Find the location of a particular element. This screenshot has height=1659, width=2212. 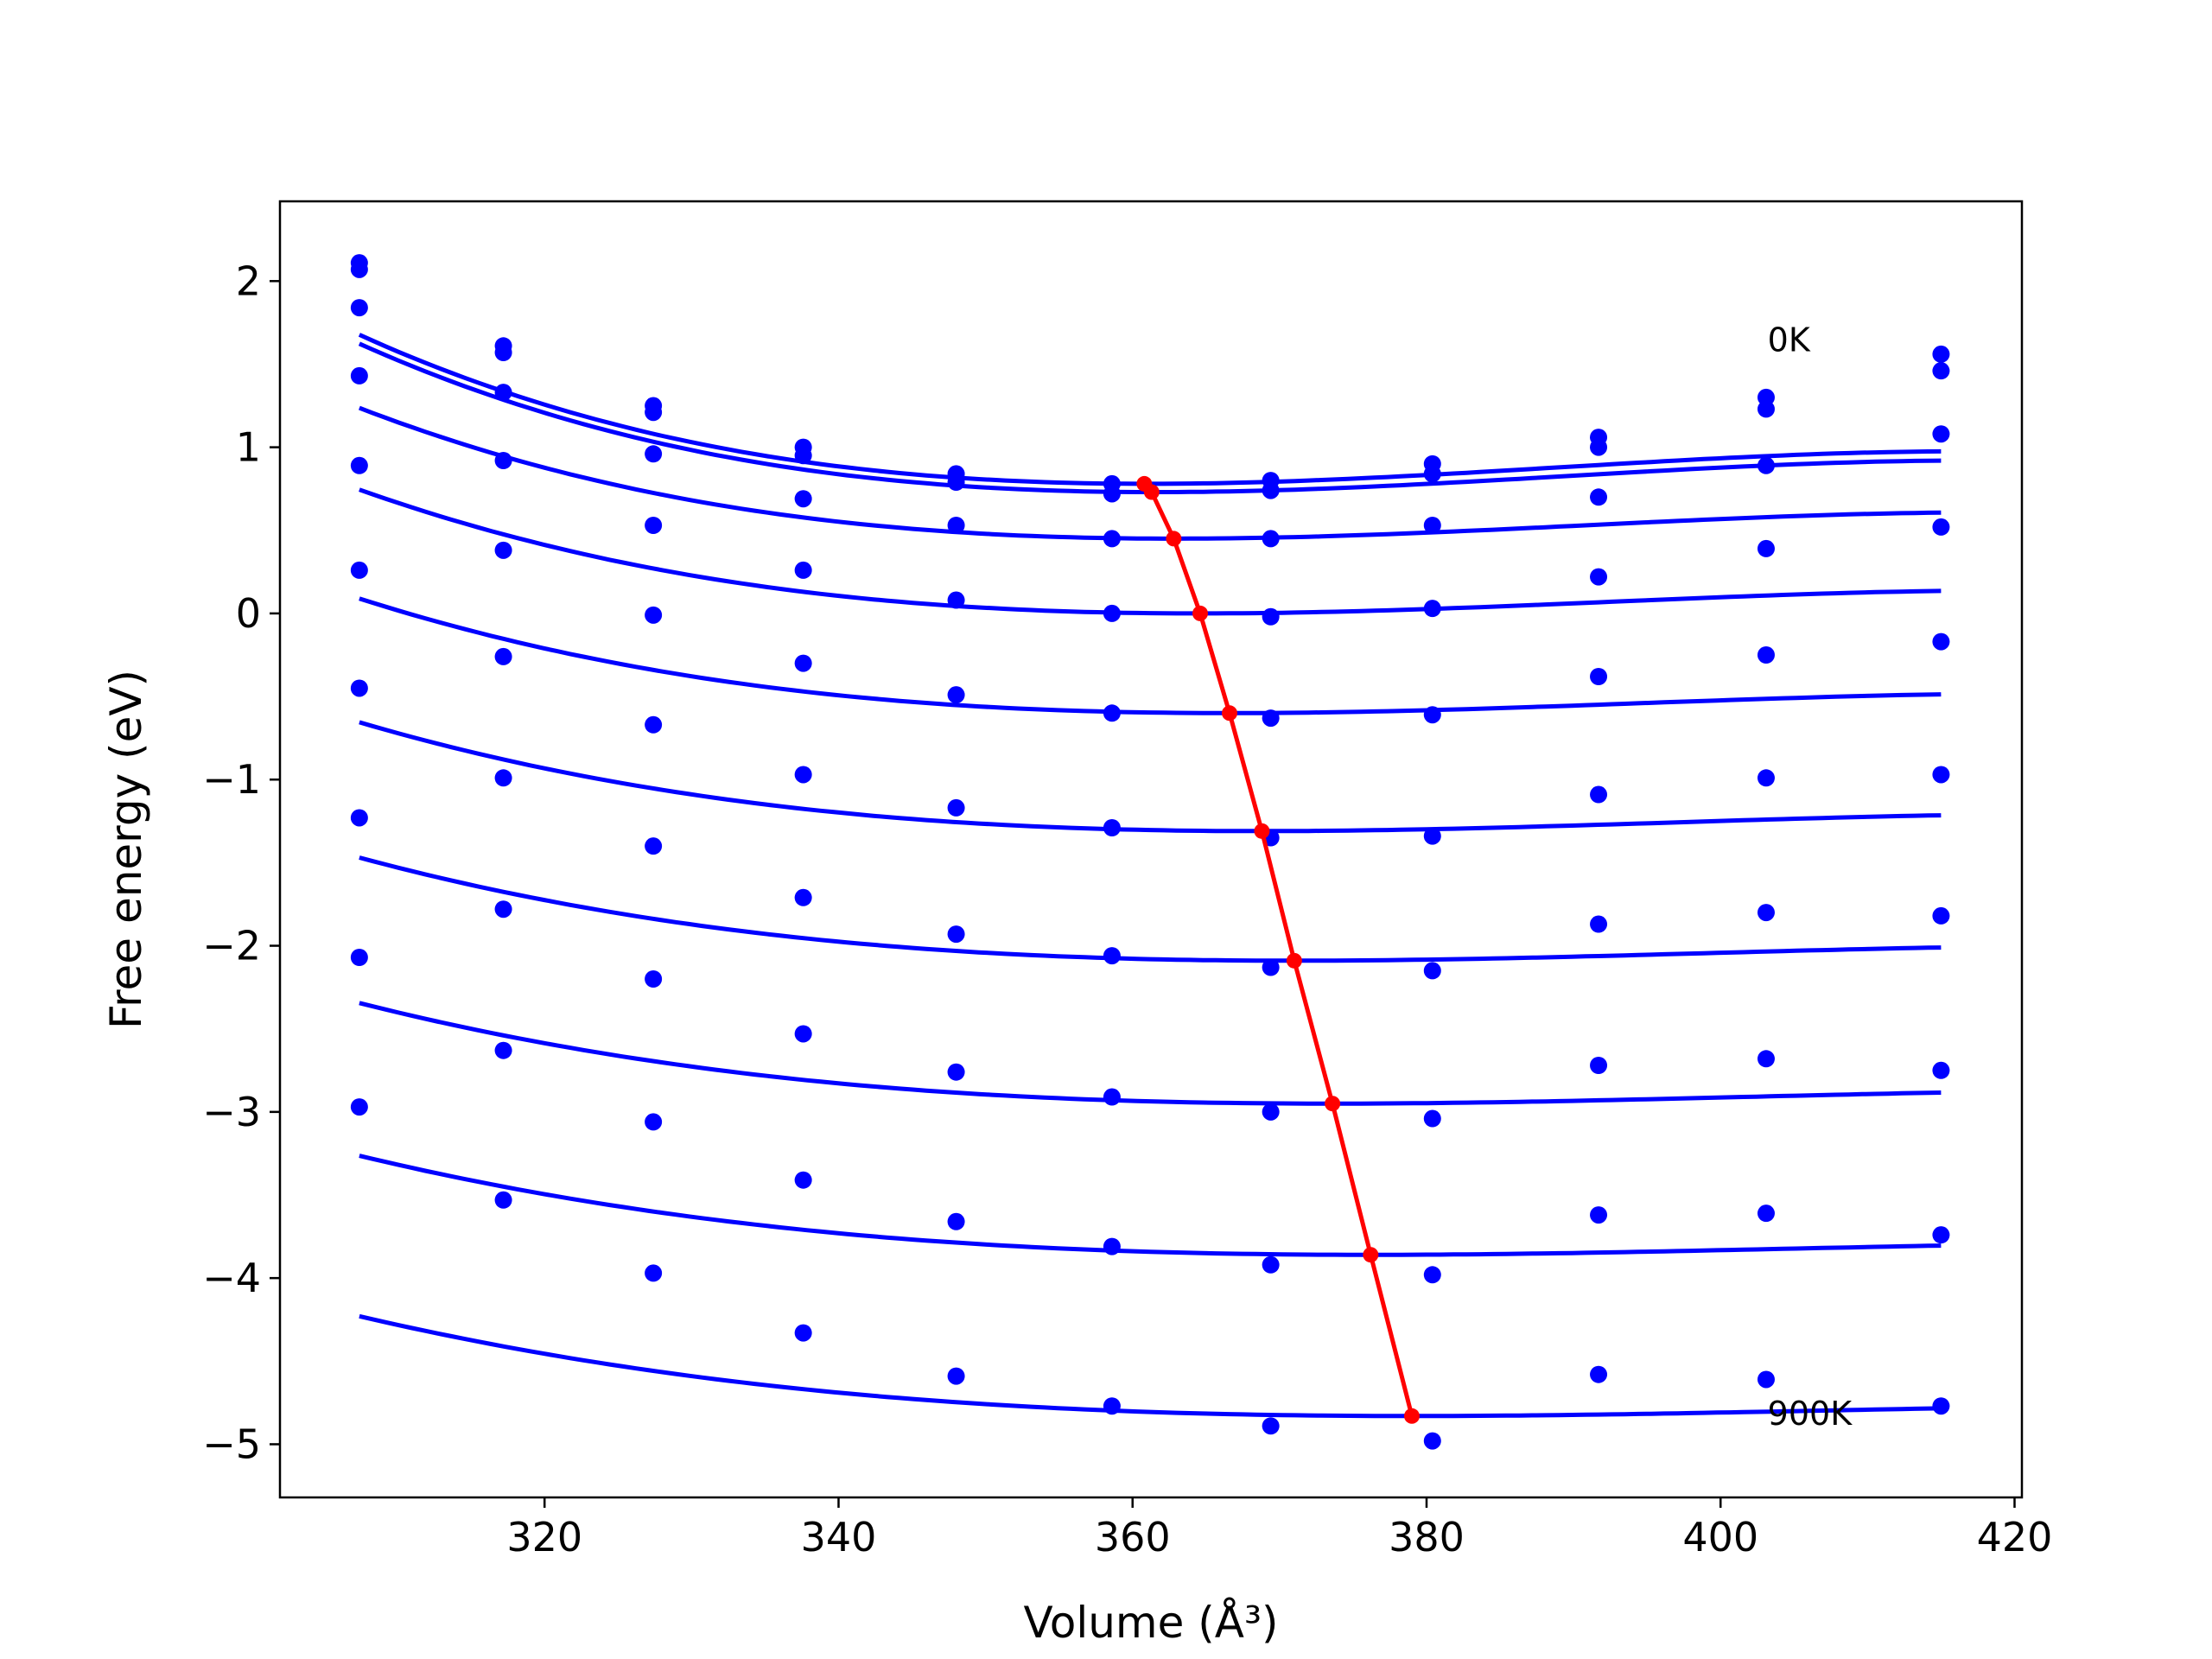

y-tick-label: −5 is located at coordinates (232, 1444).